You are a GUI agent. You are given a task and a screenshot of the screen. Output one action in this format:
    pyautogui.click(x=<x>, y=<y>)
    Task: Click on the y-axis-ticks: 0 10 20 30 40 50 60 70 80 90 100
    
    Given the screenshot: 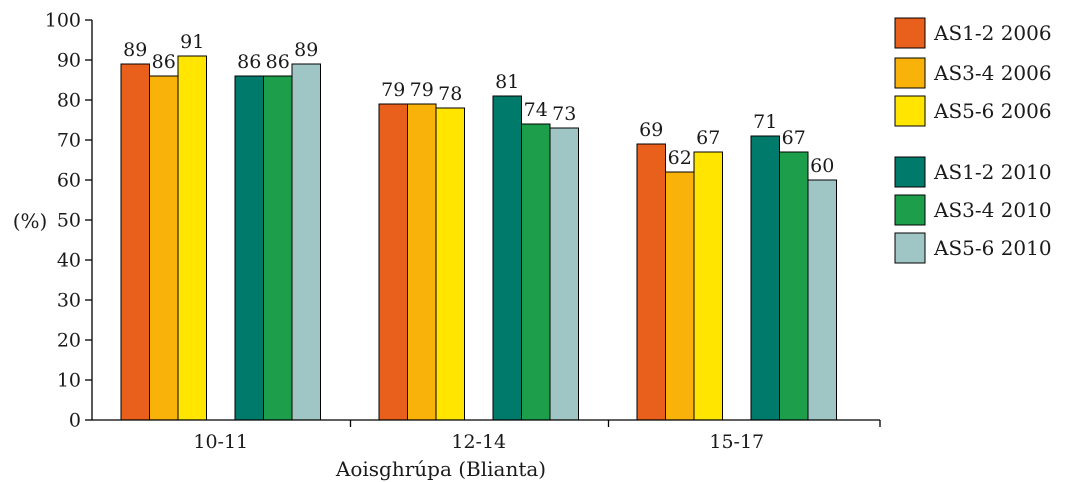 What is the action you would take?
    pyautogui.click(x=68, y=221)
    